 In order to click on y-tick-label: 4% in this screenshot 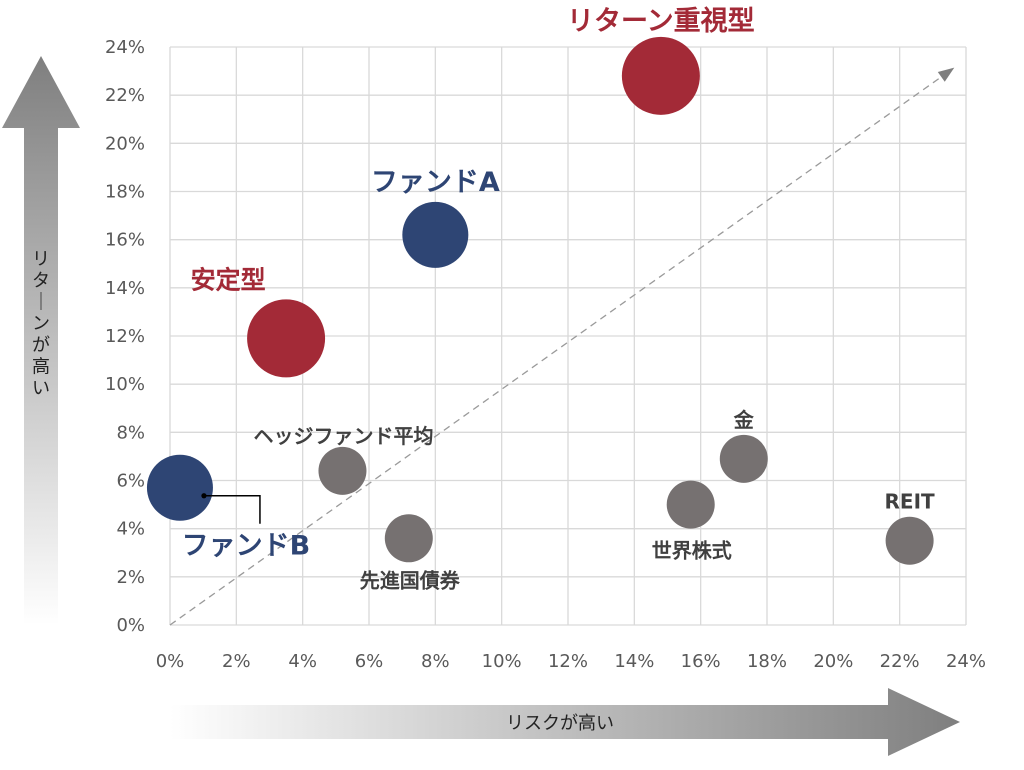, I will do `click(130, 529)`.